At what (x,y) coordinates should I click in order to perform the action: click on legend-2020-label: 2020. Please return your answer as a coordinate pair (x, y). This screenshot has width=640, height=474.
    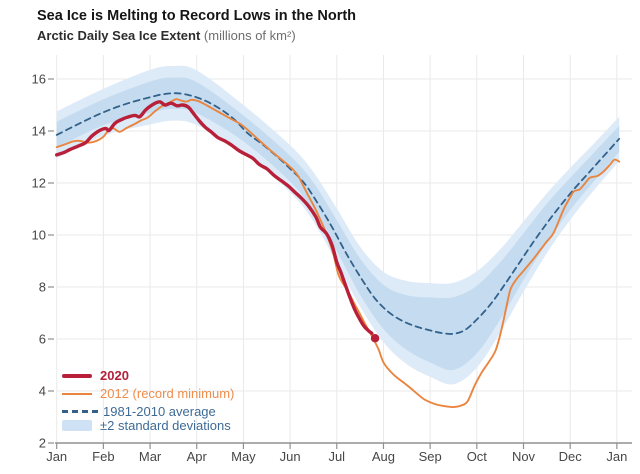
    Looking at the image, I should click on (114, 375).